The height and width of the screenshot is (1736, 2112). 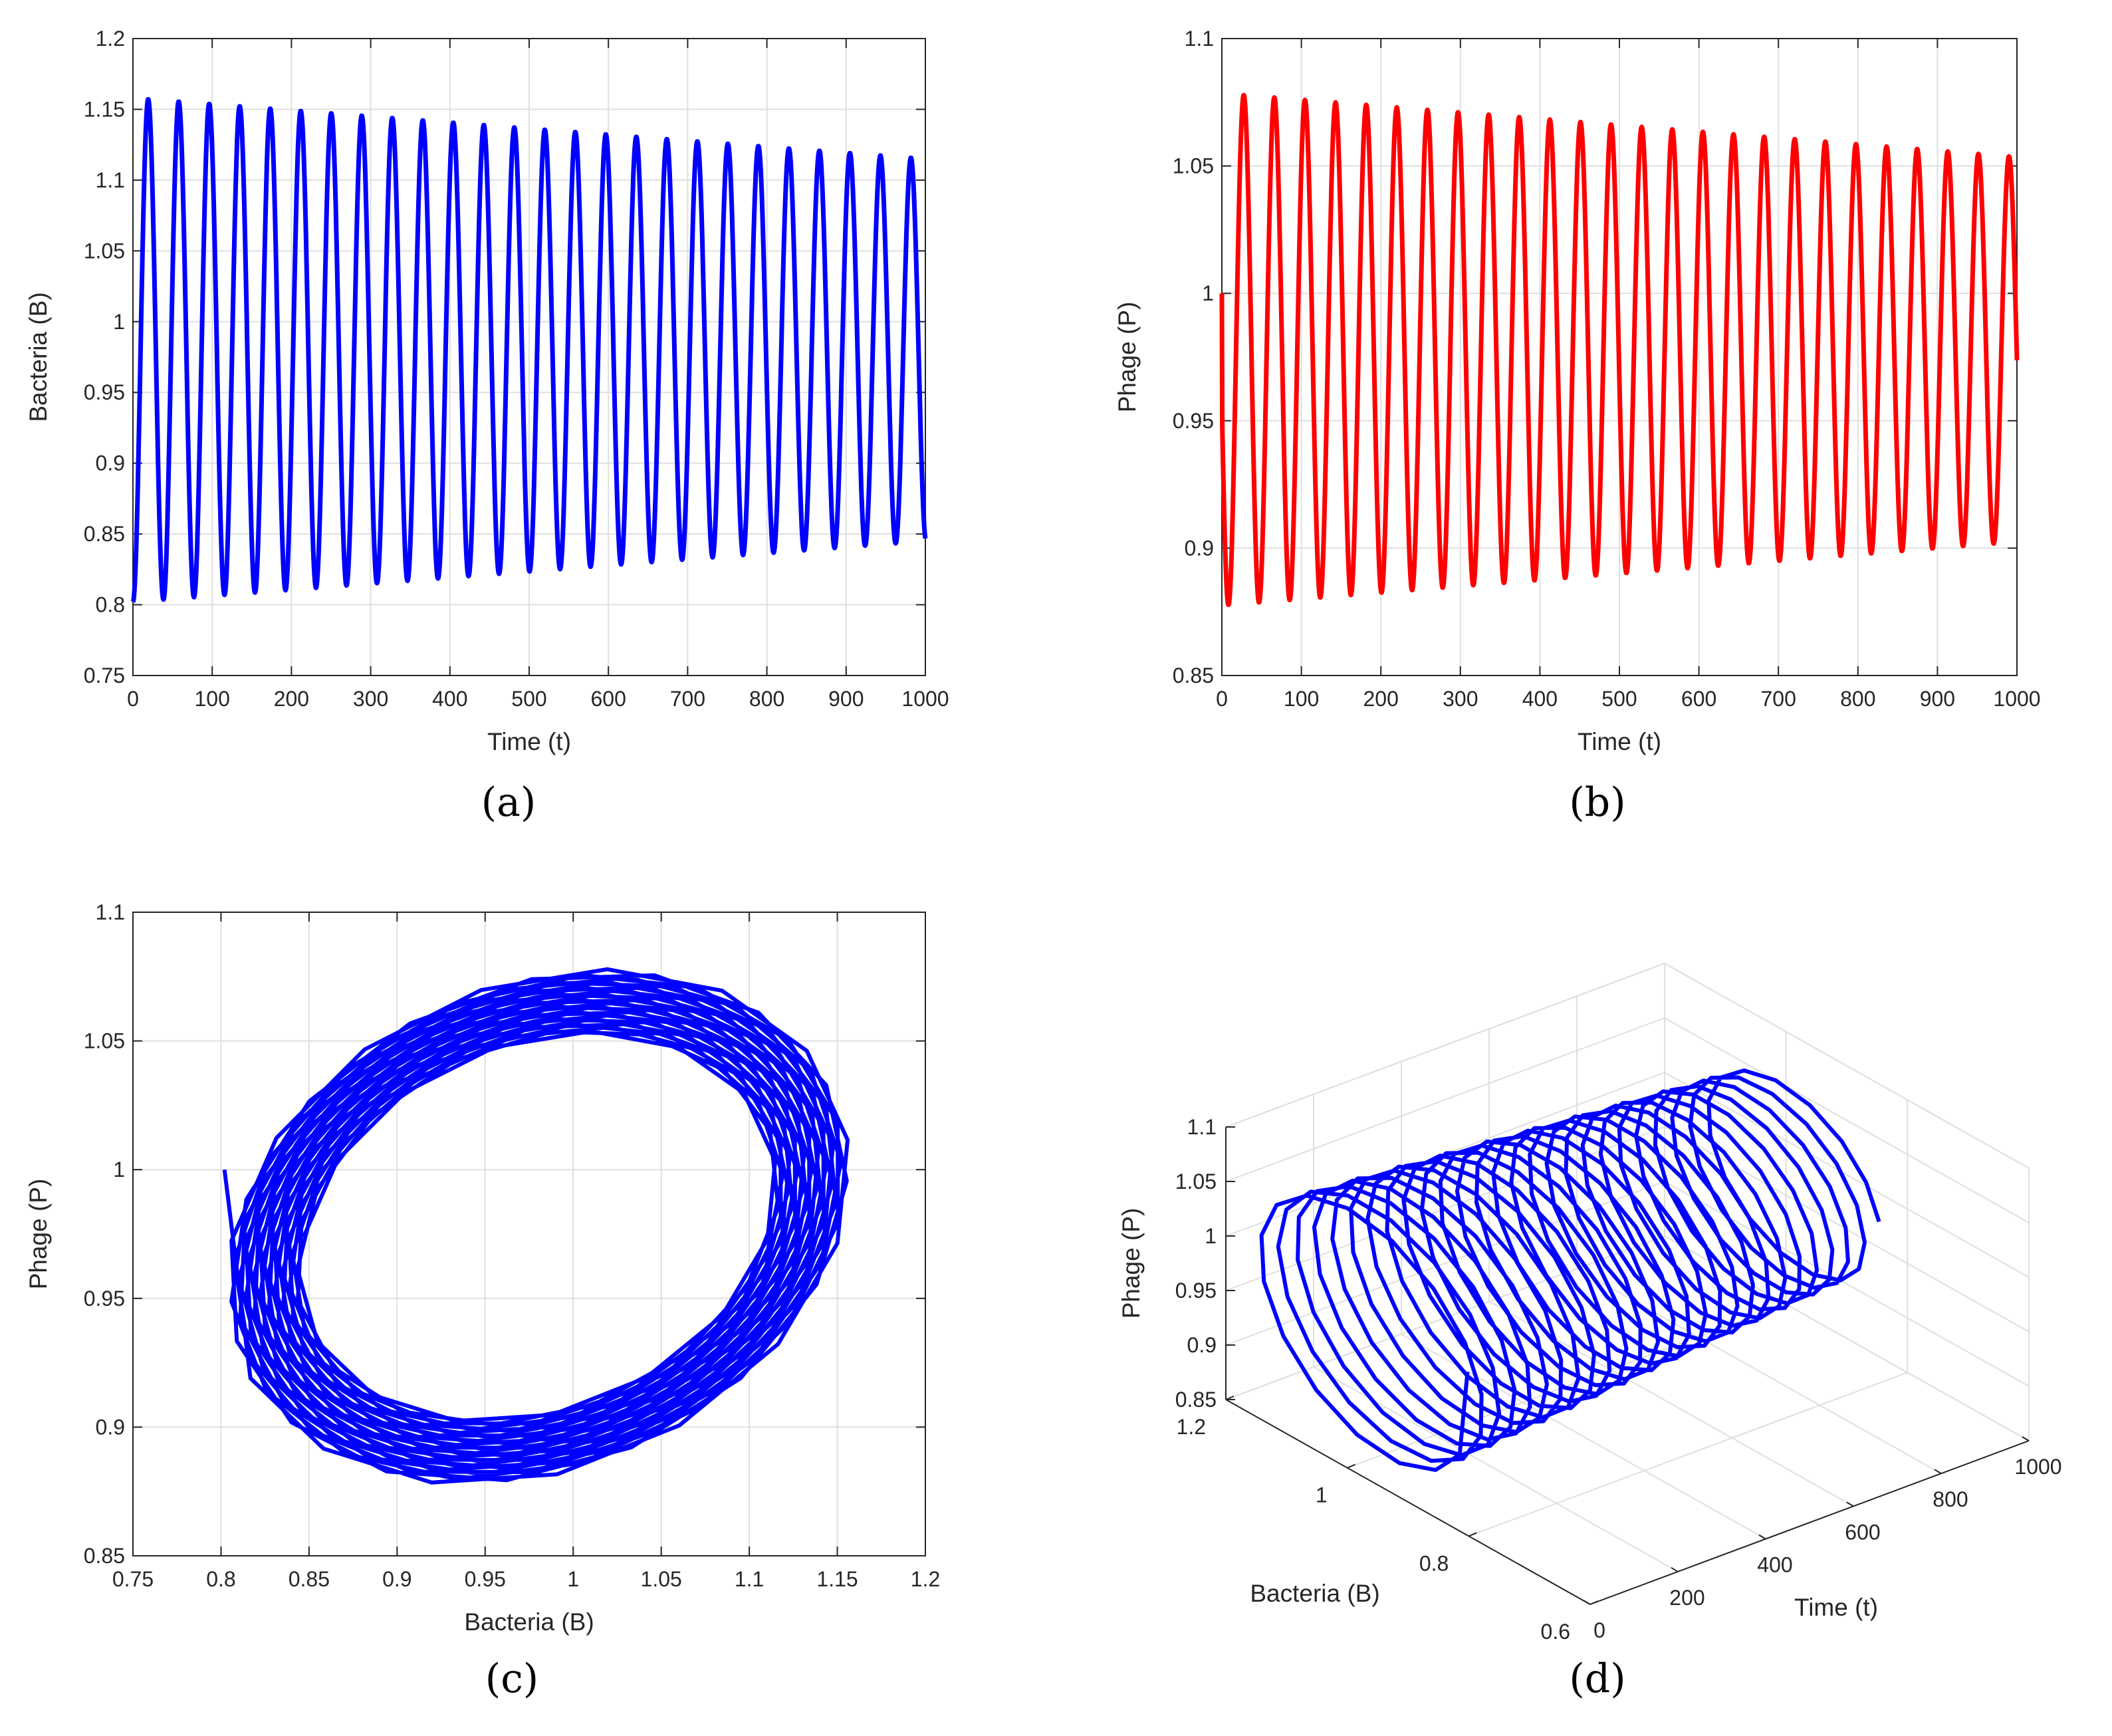 I want to click on panel-d-grid-b-floor, so click(x=1688, y=1455).